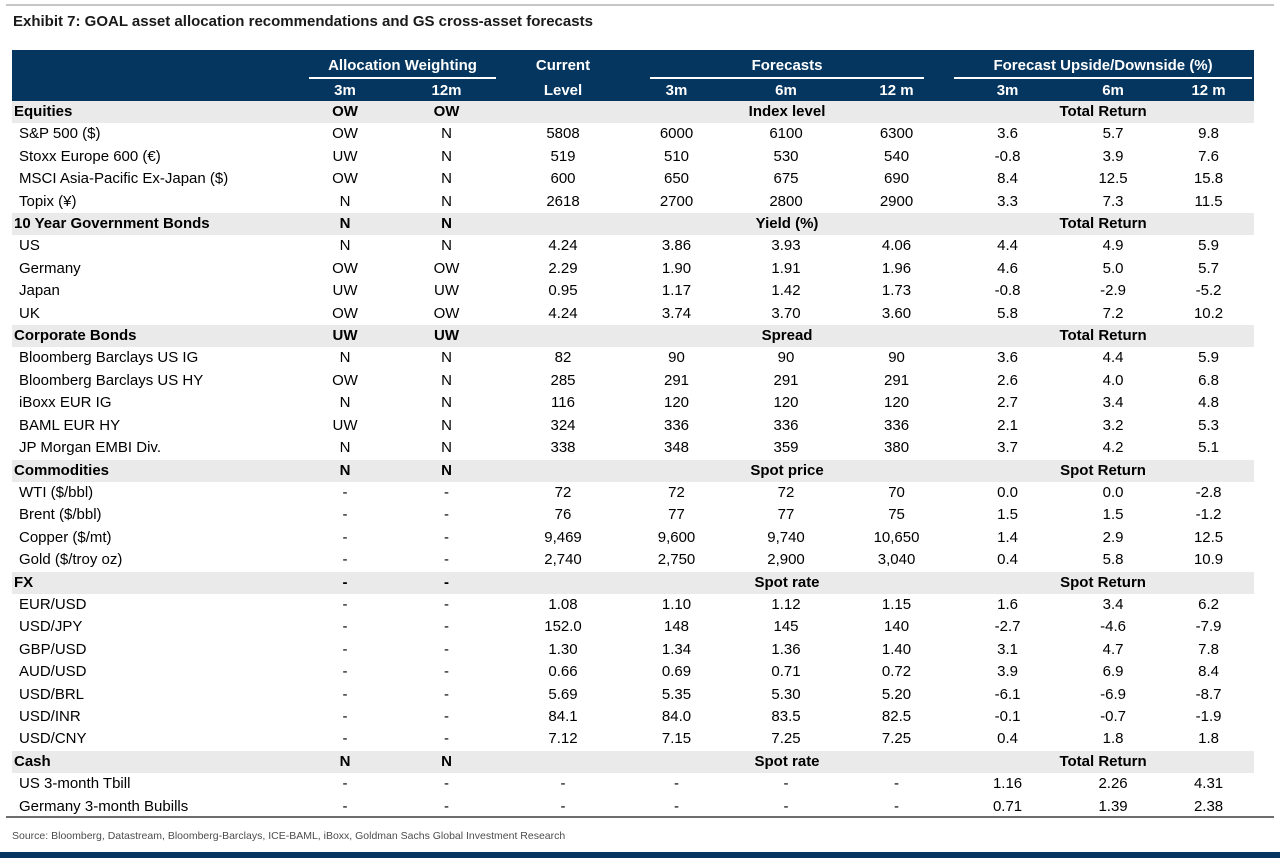 The image size is (1280, 858). Describe the element at coordinates (403, 68) in the screenshot. I see `allocation-group-label: Allocation Weighting` at that location.